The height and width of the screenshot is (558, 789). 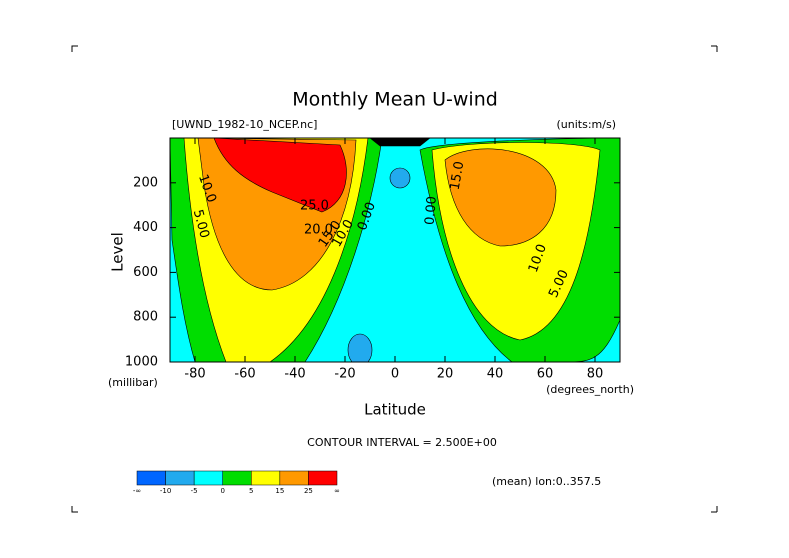 I want to click on y-tick-label: 1000, so click(x=141, y=362).